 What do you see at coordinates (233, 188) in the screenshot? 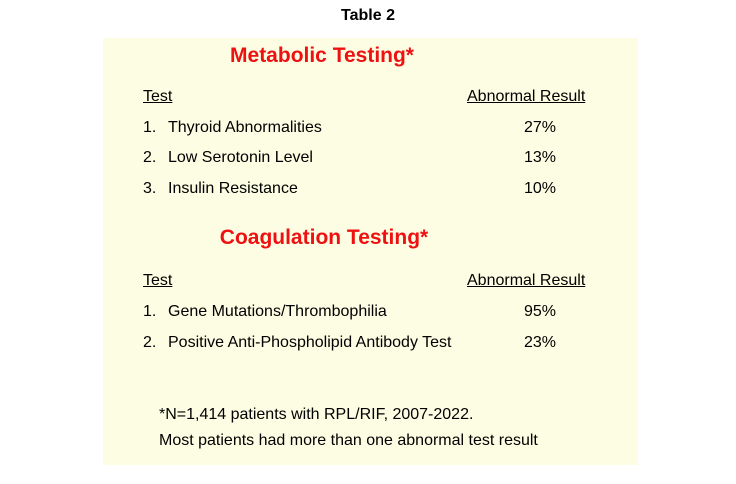
I see `test-name: Insulin Resistance` at bounding box center [233, 188].